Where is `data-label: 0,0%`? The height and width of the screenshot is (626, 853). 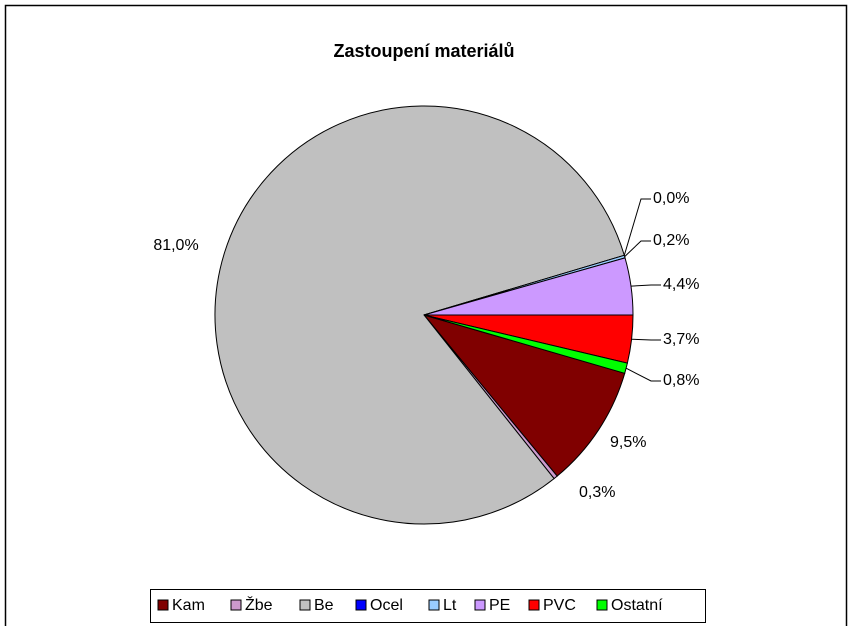
data-label: 0,0% is located at coordinates (671, 198).